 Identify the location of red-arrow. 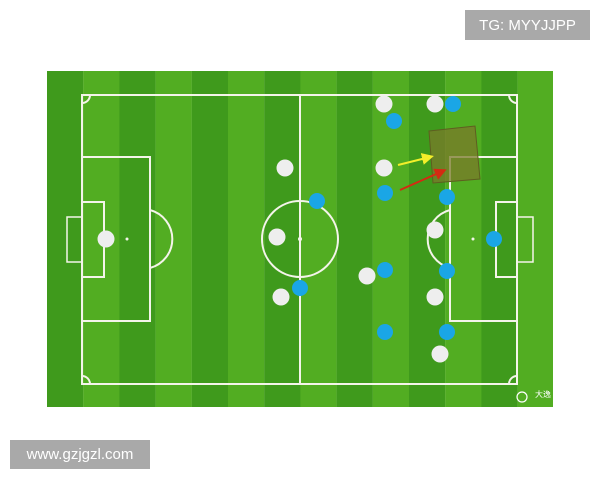
(423, 179).